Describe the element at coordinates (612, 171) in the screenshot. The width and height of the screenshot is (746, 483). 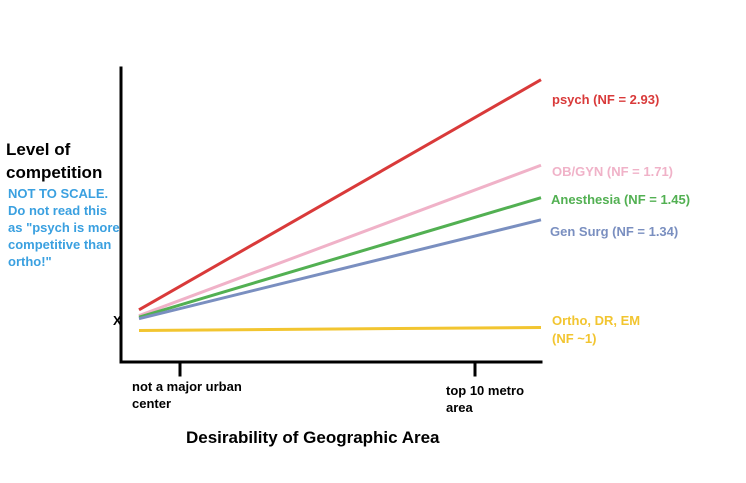
I see `series-label-obgyn: OB/GYN (NF = 1.71)` at that location.